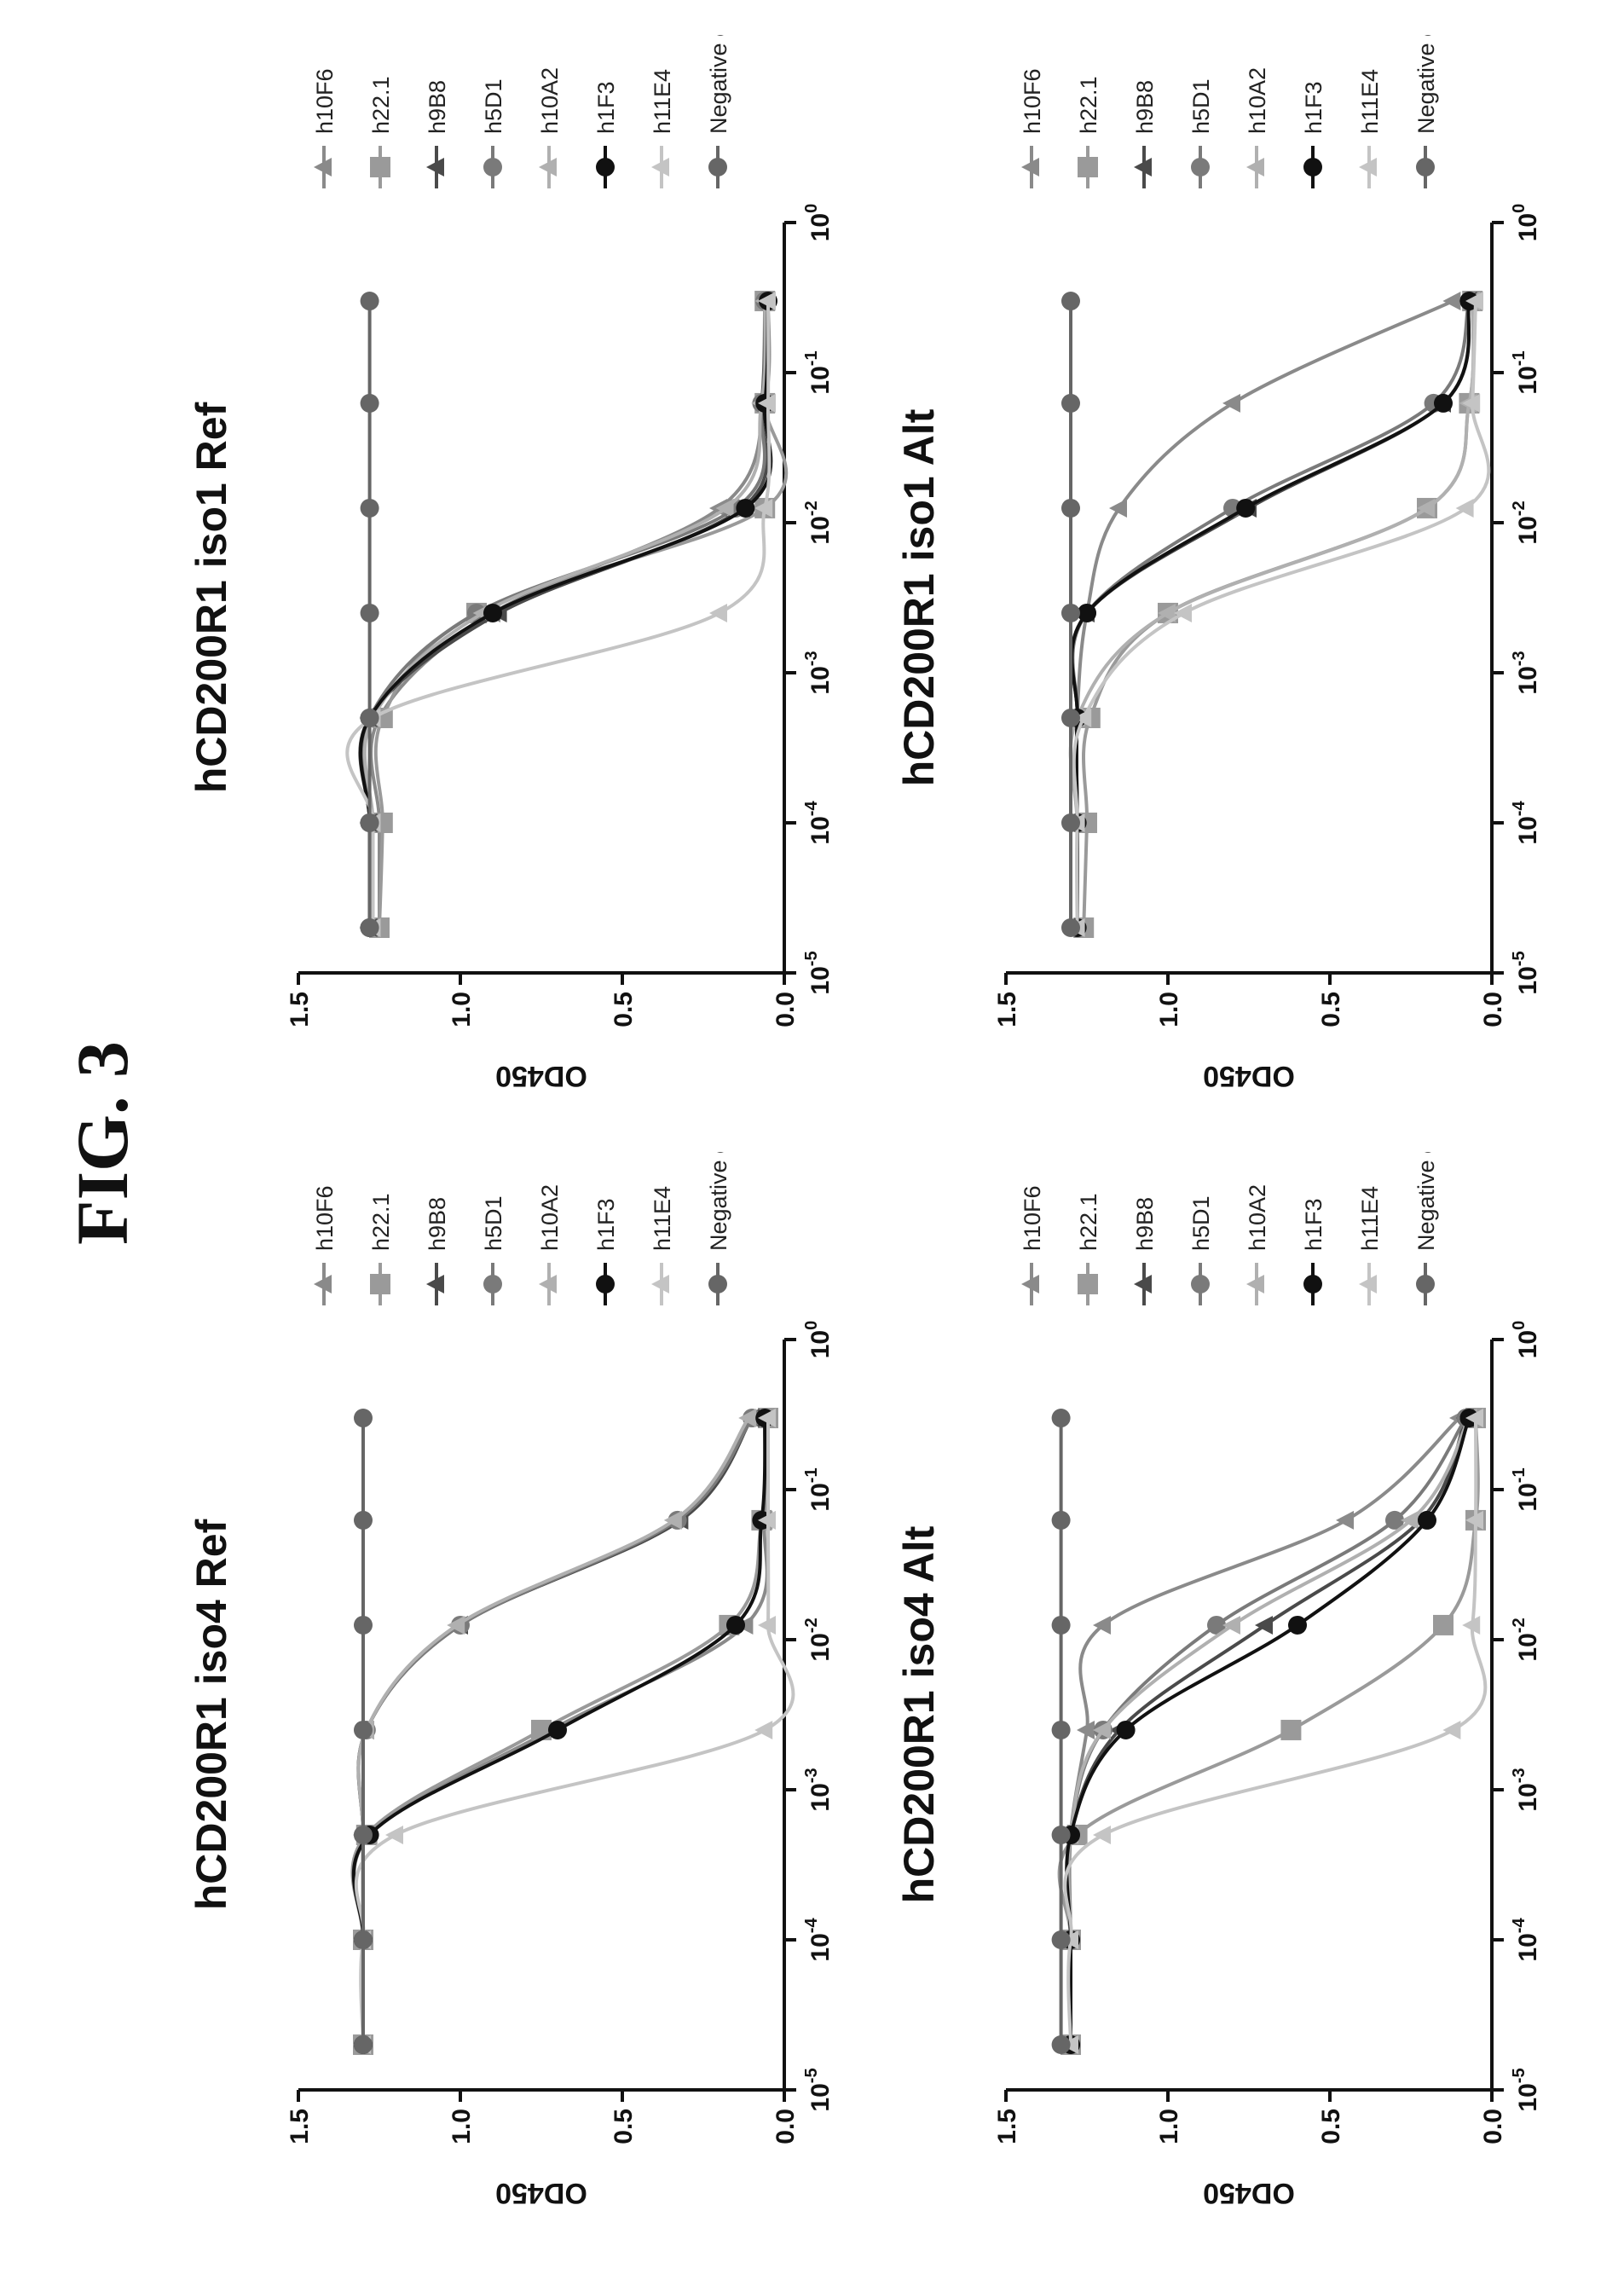 The image size is (1624, 2286). What do you see at coordinates (381, 105) in the screenshot?
I see `legend-label: h22.1` at bounding box center [381, 105].